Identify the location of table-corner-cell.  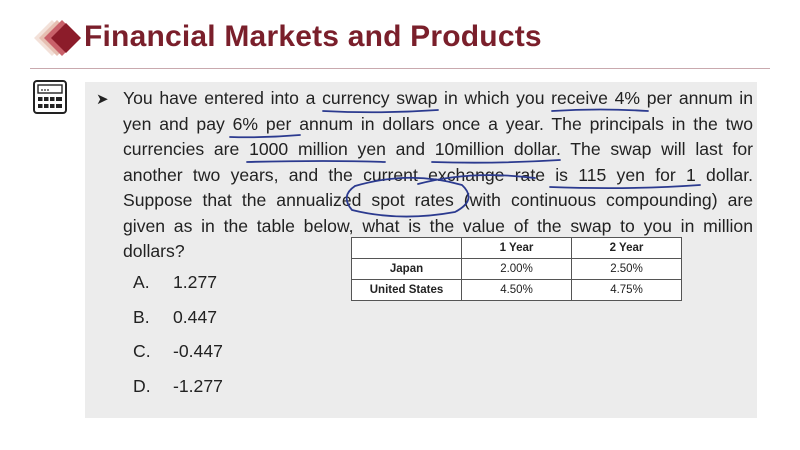
(406, 248).